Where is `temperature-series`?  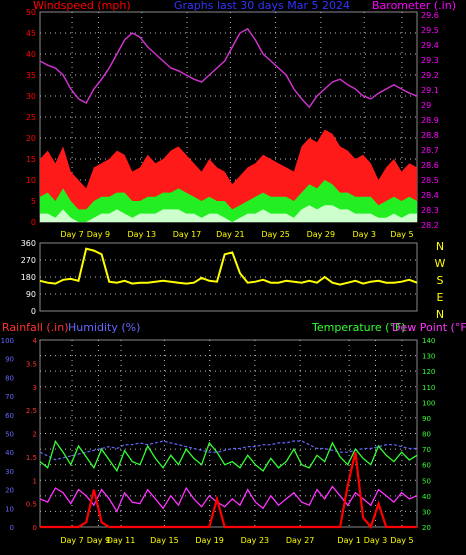
temperature-series is located at coordinates (228, 484).